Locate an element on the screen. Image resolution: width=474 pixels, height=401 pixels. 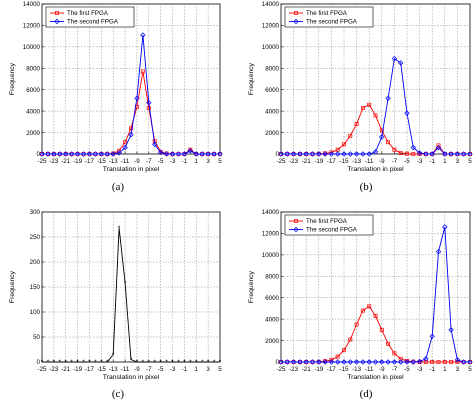
y-tick-label: 8000 is located at coordinates (272, 68).